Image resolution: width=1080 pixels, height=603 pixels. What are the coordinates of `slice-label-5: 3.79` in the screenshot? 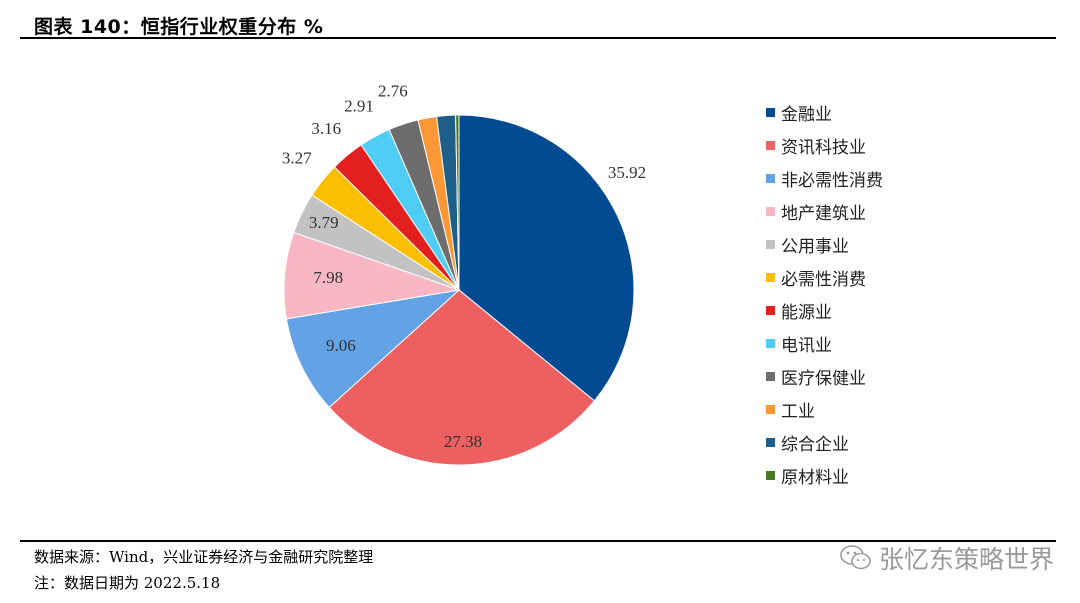 It's located at (324, 222).